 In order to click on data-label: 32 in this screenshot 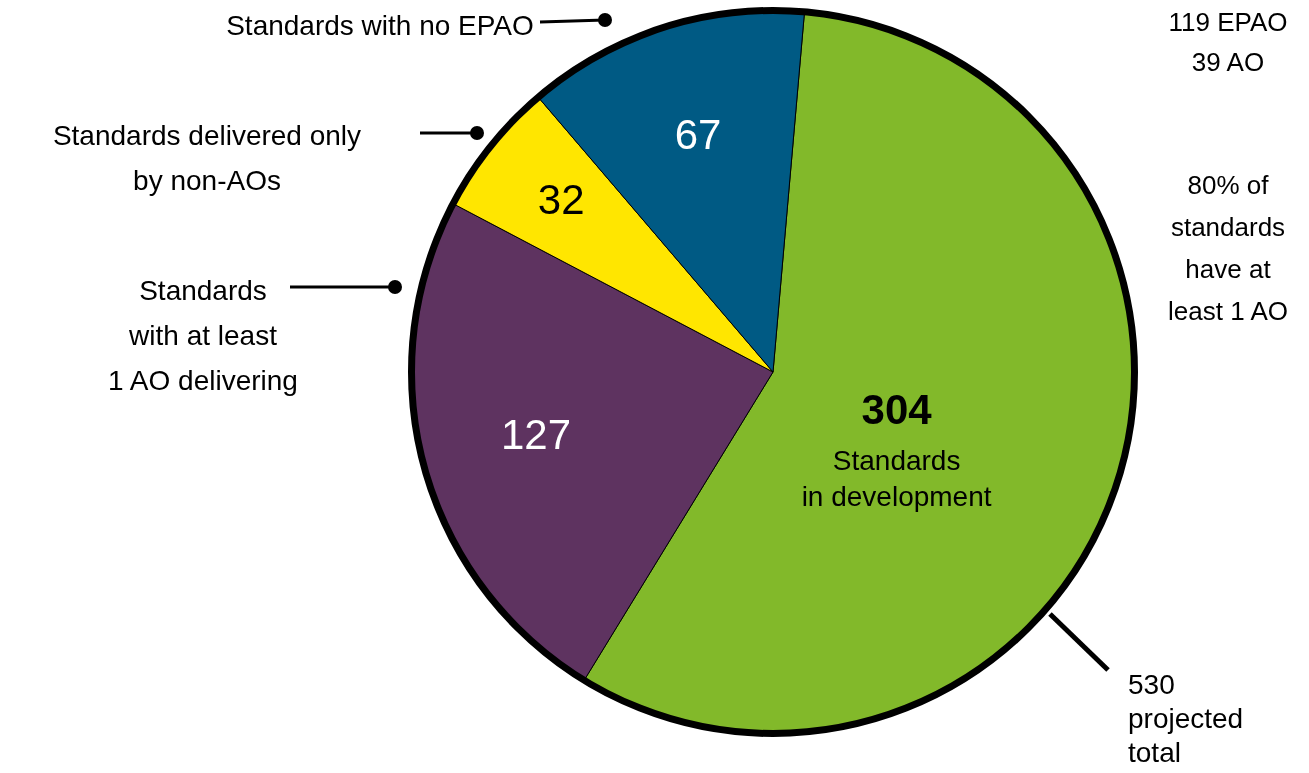, I will do `click(561, 200)`.